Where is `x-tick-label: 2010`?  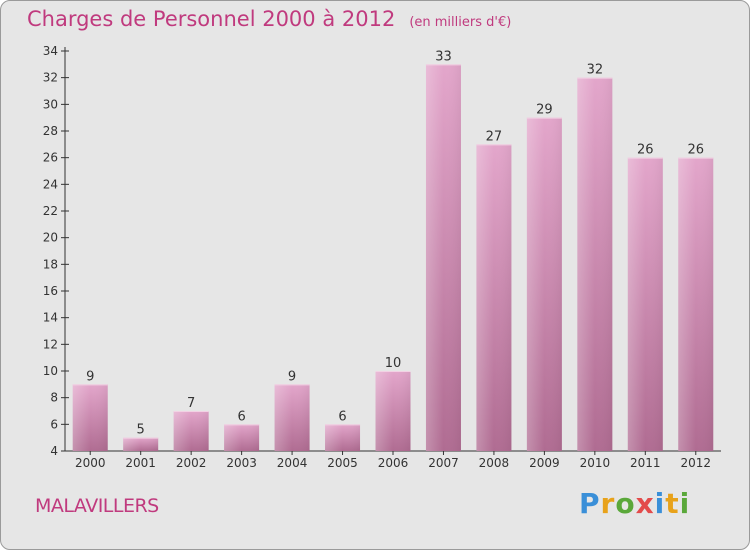
x-tick-label: 2010 is located at coordinates (595, 463).